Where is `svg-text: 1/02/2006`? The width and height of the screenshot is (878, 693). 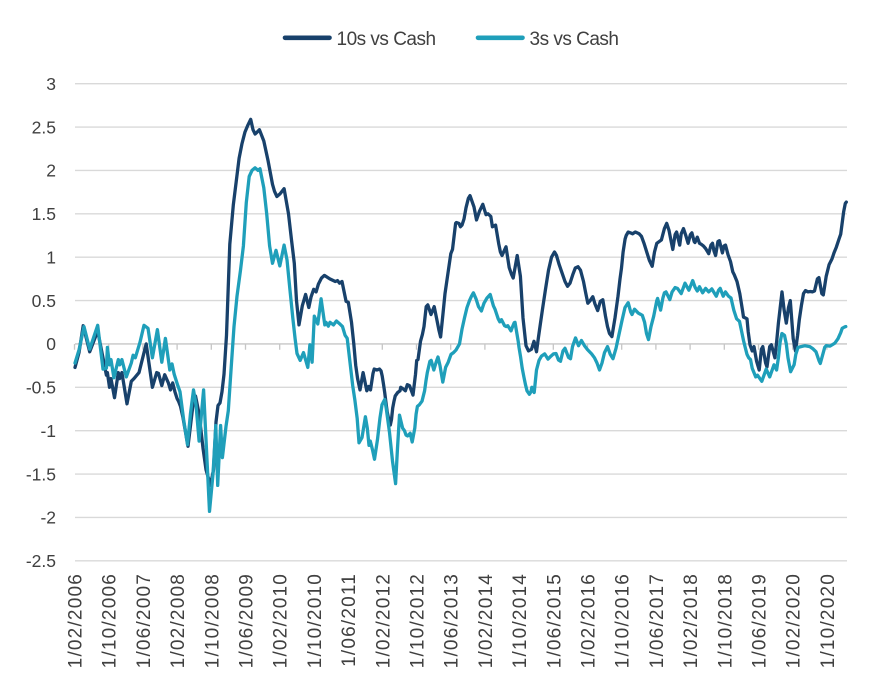
svg-text: 1/02/2006 is located at coordinates (76, 620).